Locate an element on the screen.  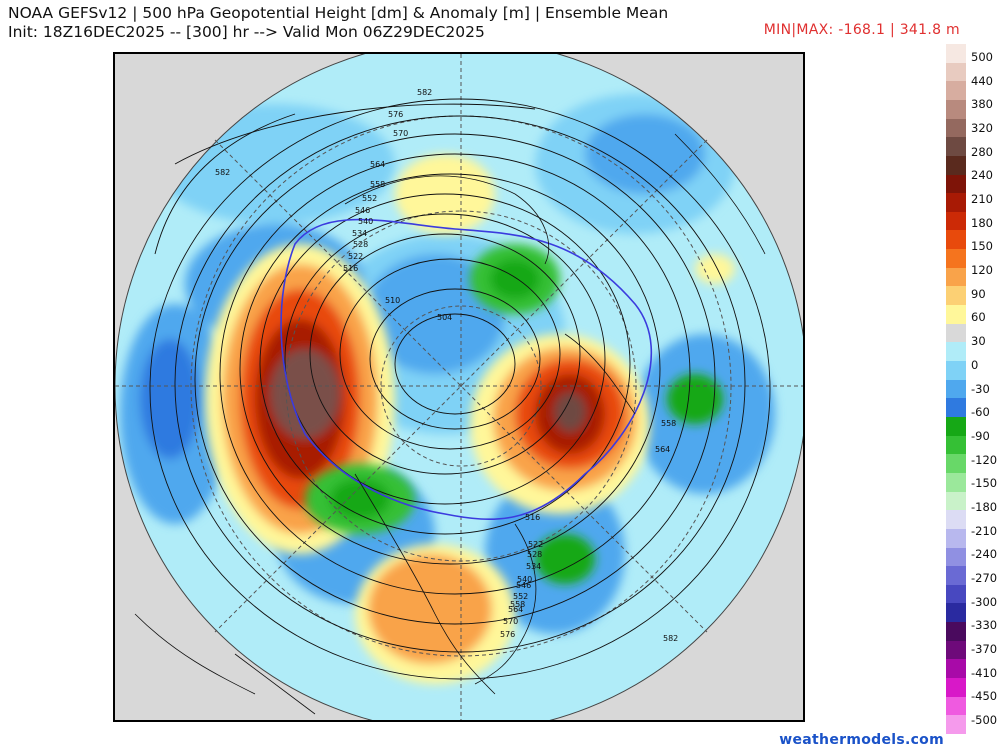
colorbar-tick-label: -150 is located at coordinates (984, 483).